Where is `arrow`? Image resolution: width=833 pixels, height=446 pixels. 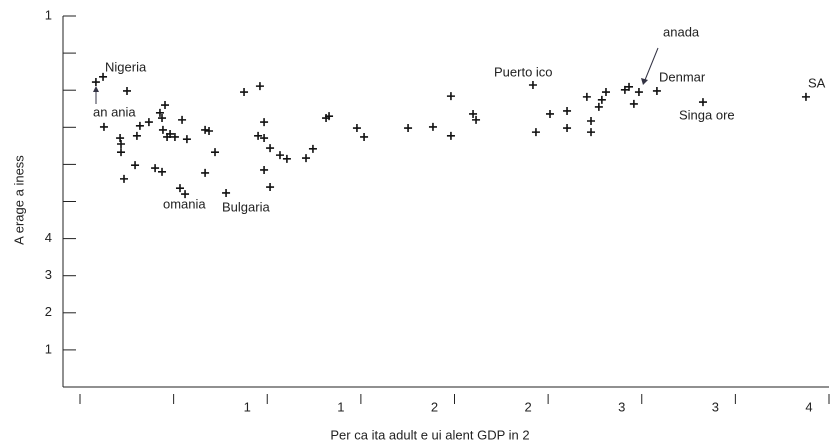
arrow is located at coordinates (651, 64).